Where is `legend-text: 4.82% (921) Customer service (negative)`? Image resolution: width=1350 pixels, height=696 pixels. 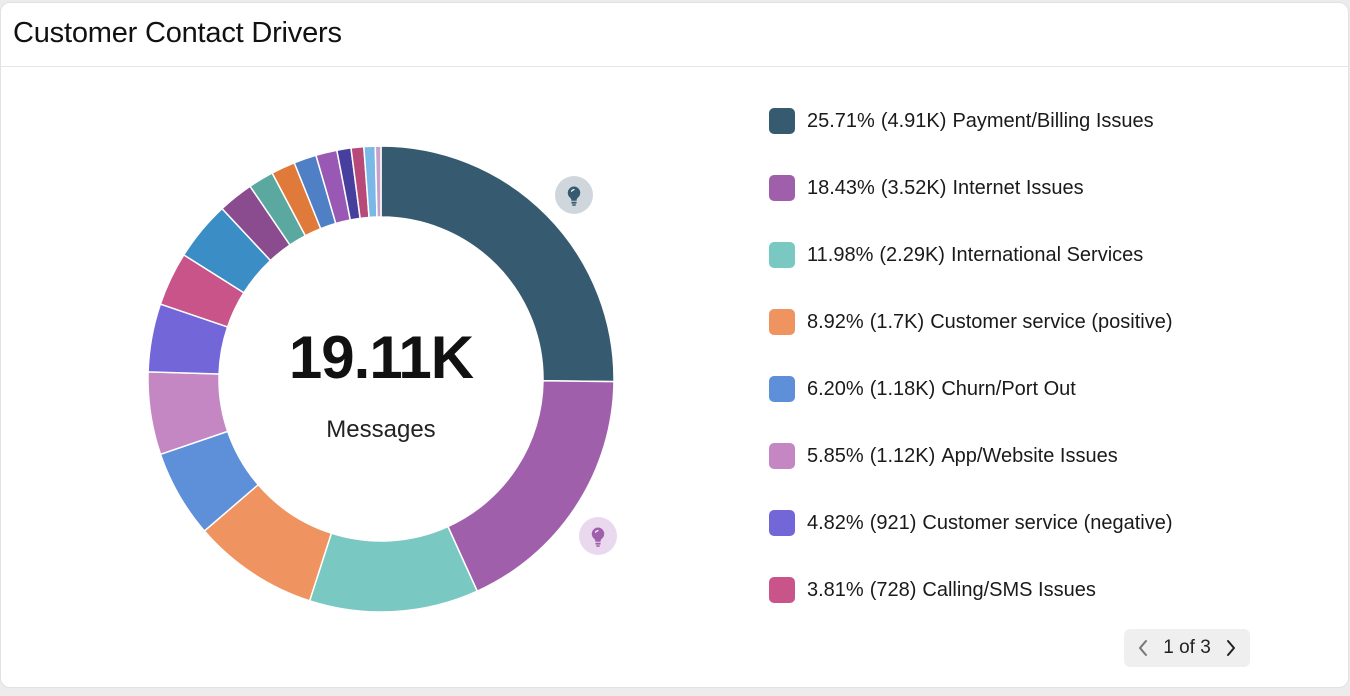
legend-text: 4.82% (921) Customer service (negative) is located at coordinates (990, 523).